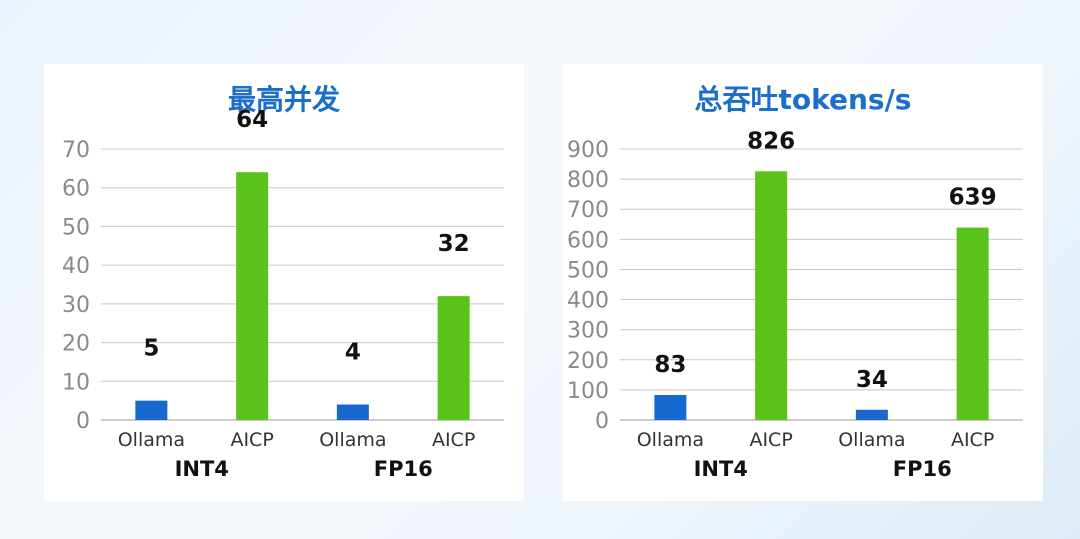 This screenshot has height=539, width=1080. I want to click on y-tick-label: 400, so click(588, 301).